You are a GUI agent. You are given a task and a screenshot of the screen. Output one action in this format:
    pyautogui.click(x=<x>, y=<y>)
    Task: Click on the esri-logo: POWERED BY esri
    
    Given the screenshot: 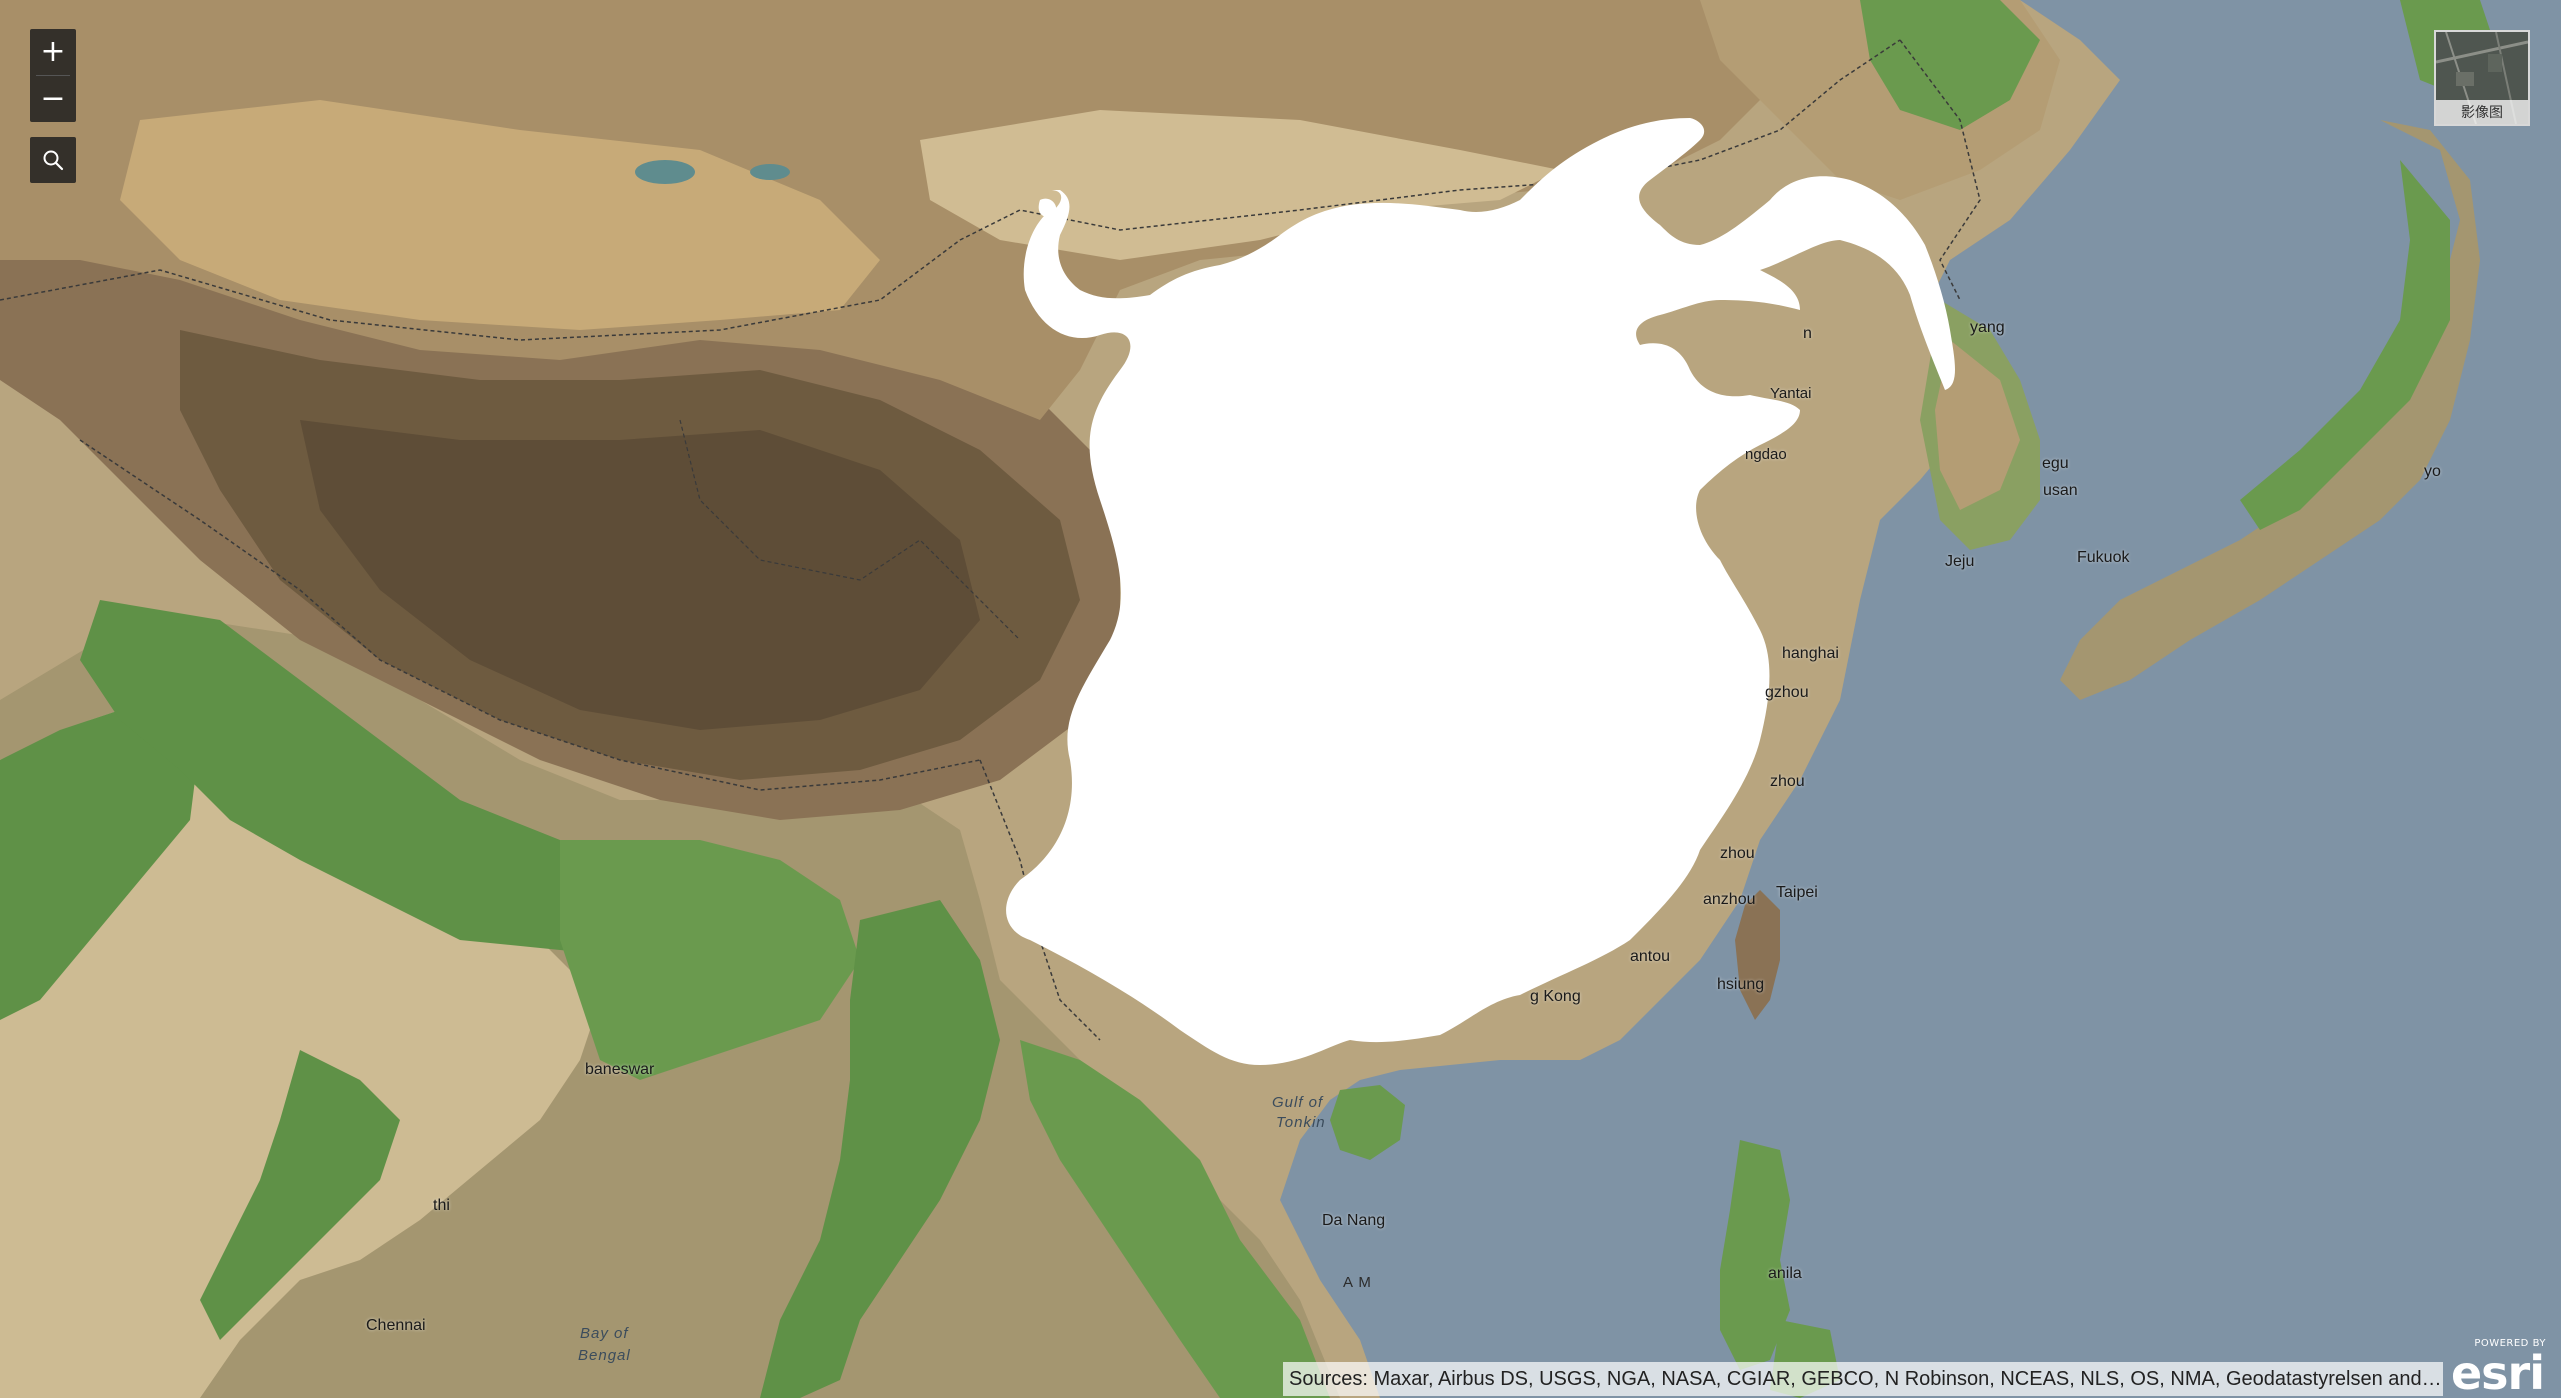 What is the action you would take?
    pyautogui.click(x=2482, y=1368)
    